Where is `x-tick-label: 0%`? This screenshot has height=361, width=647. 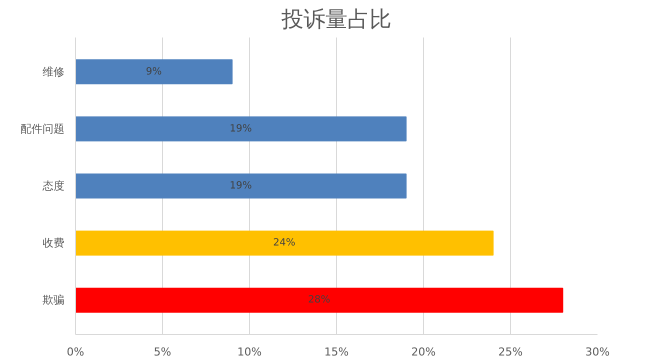
x-tick-label: 0% is located at coordinates (75, 352).